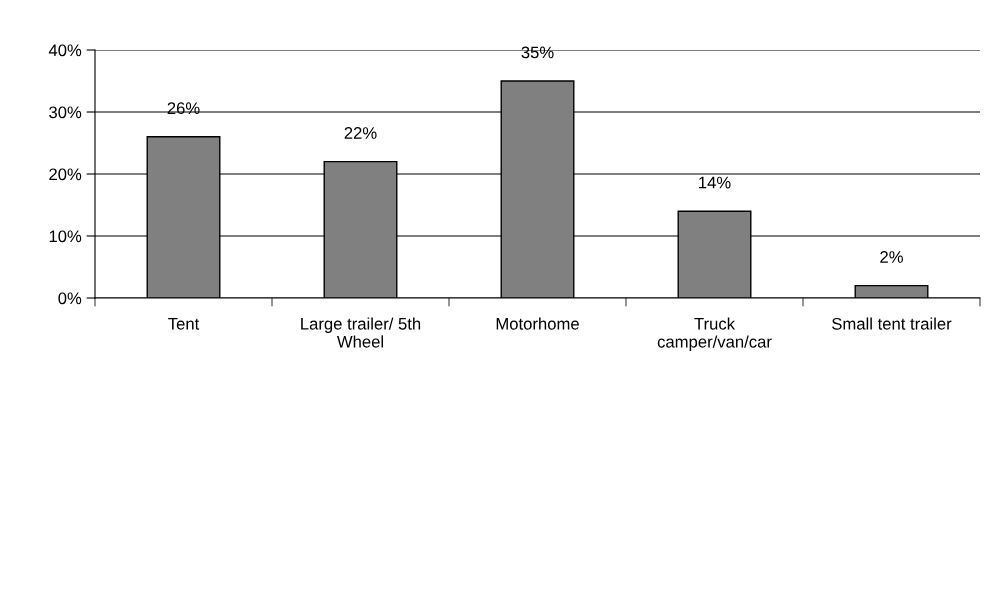  I want to click on y-tick-label: 20%, so click(65, 174).